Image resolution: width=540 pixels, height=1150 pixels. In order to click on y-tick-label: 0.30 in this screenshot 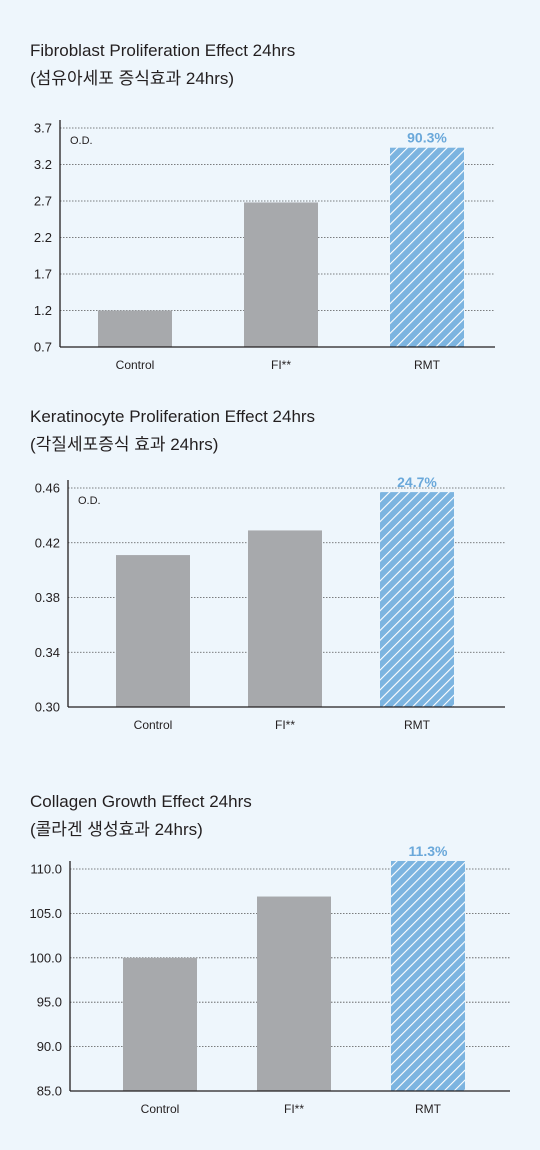, I will do `click(47, 707)`.